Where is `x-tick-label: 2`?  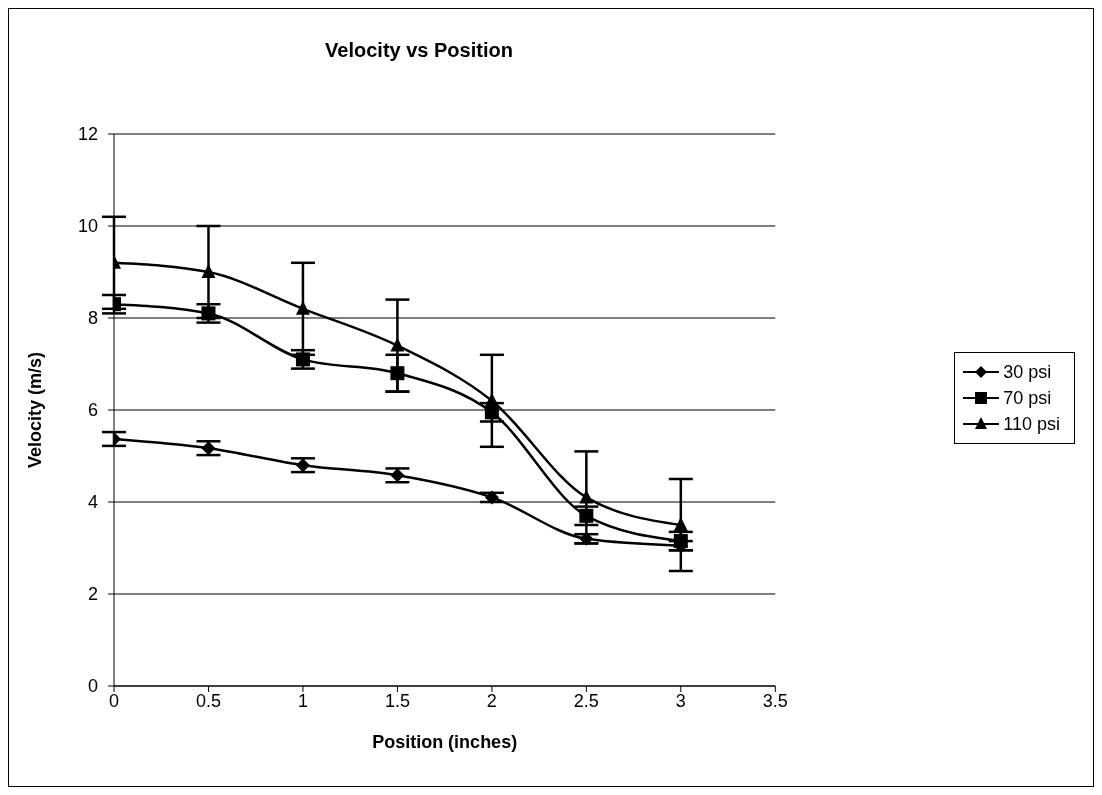
x-tick-label: 2 is located at coordinates (491, 700).